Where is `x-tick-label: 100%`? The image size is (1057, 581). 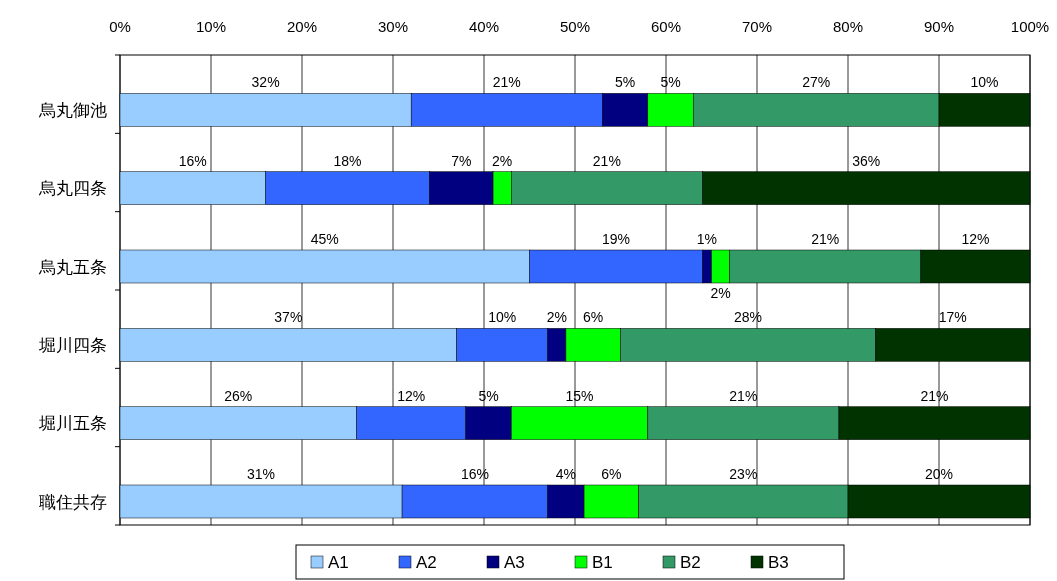
x-tick-label: 100% is located at coordinates (1030, 26).